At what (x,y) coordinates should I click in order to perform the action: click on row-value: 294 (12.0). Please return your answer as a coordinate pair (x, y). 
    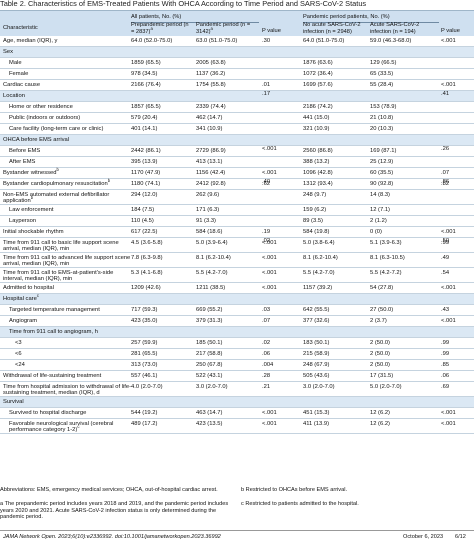
    Looking at the image, I should click on (144, 194).